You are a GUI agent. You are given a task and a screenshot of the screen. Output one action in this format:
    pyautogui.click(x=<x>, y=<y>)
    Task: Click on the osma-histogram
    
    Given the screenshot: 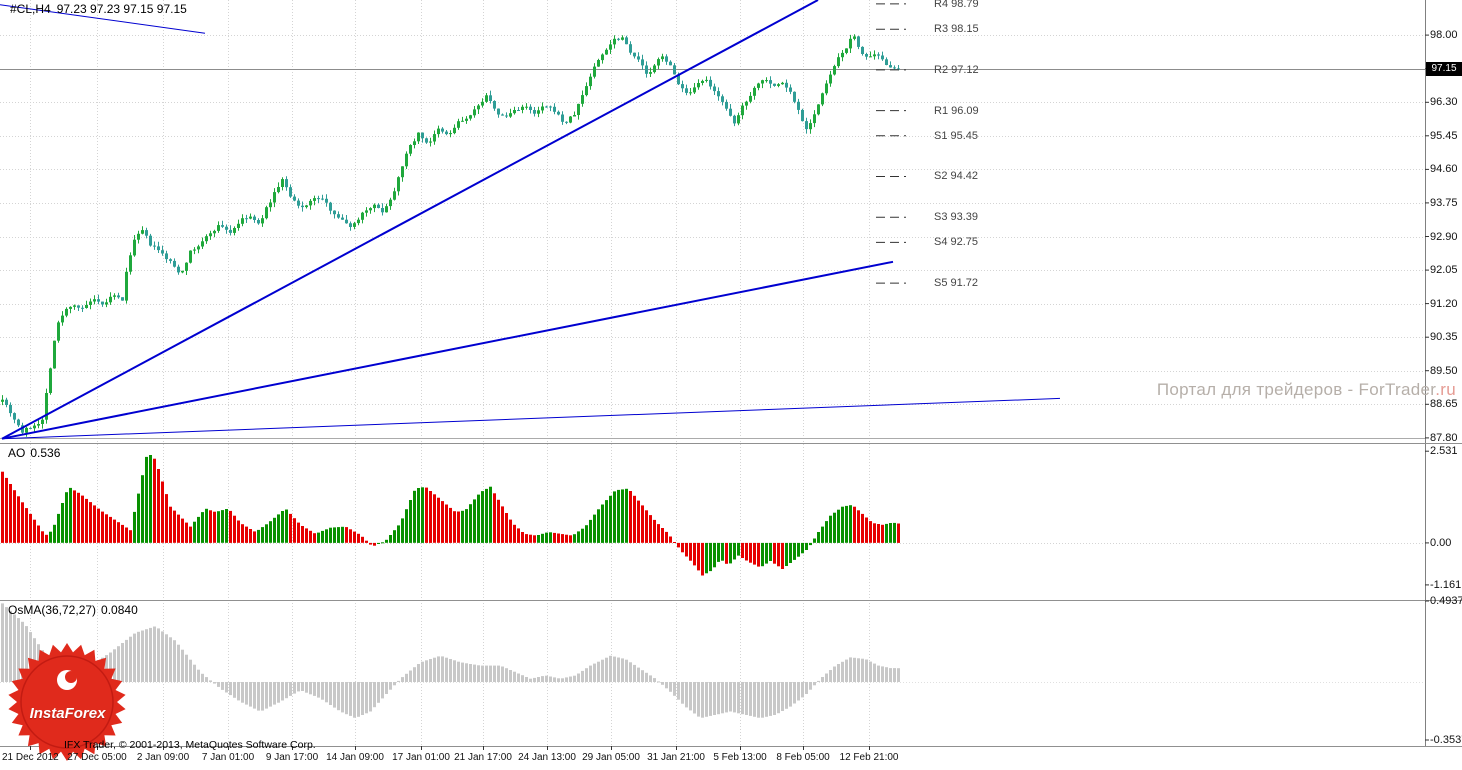 What is the action you would take?
    pyautogui.click(x=450, y=660)
    